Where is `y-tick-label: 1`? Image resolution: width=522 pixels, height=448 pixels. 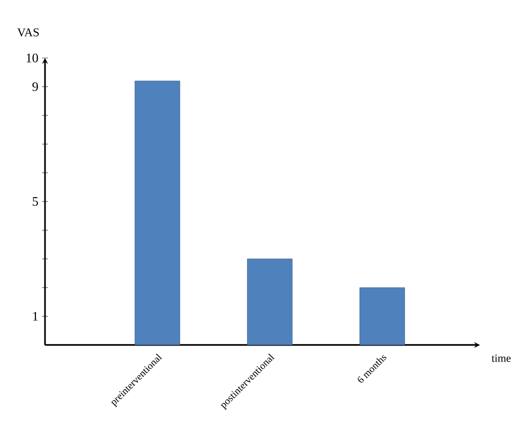 y-tick-label: 1 is located at coordinates (35, 316).